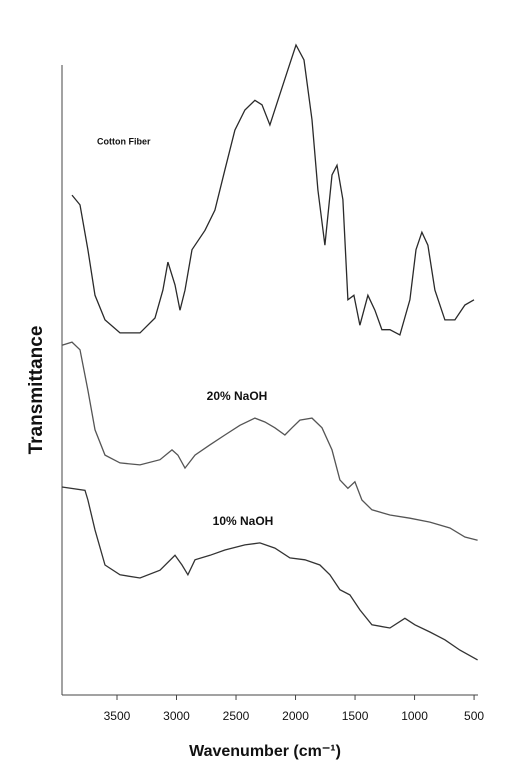 The image size is (515, 777). I want to click on y-axis-title: Transmittance, so click(36, 390).